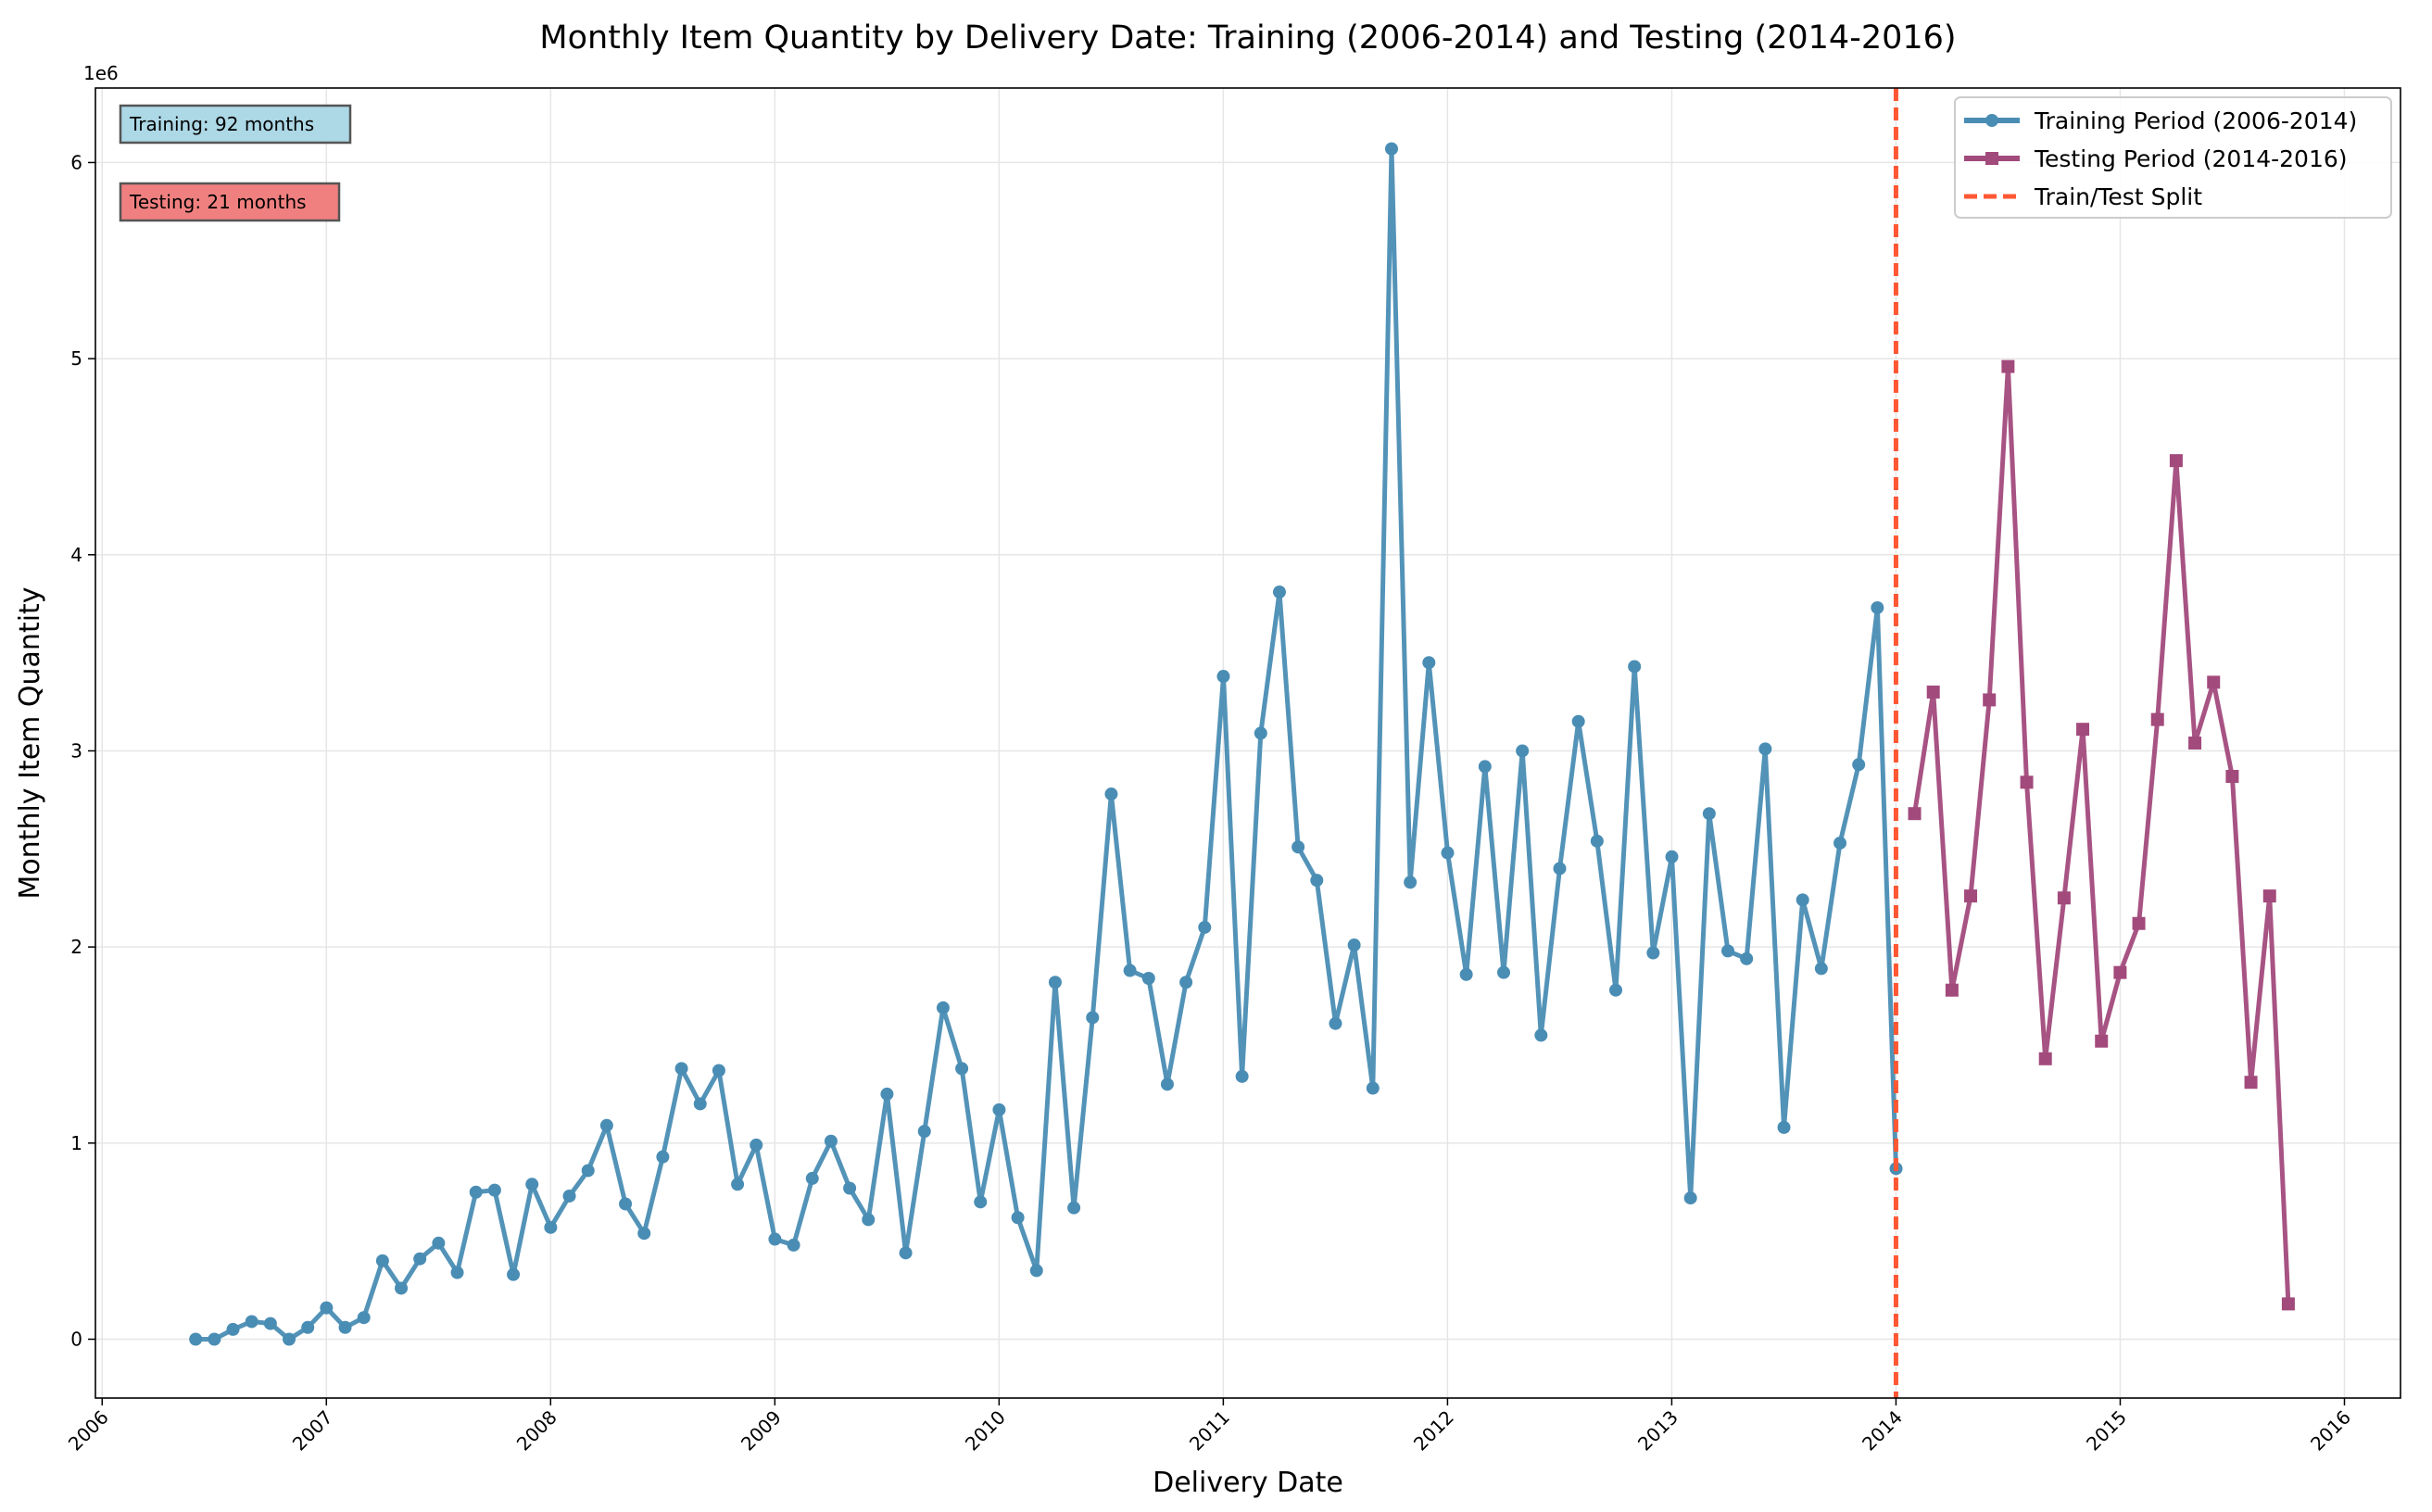  Describe the element at coordinates (1248, 1483) in the screenshot. I see `x-axis-title: Delivery Date` at that location.